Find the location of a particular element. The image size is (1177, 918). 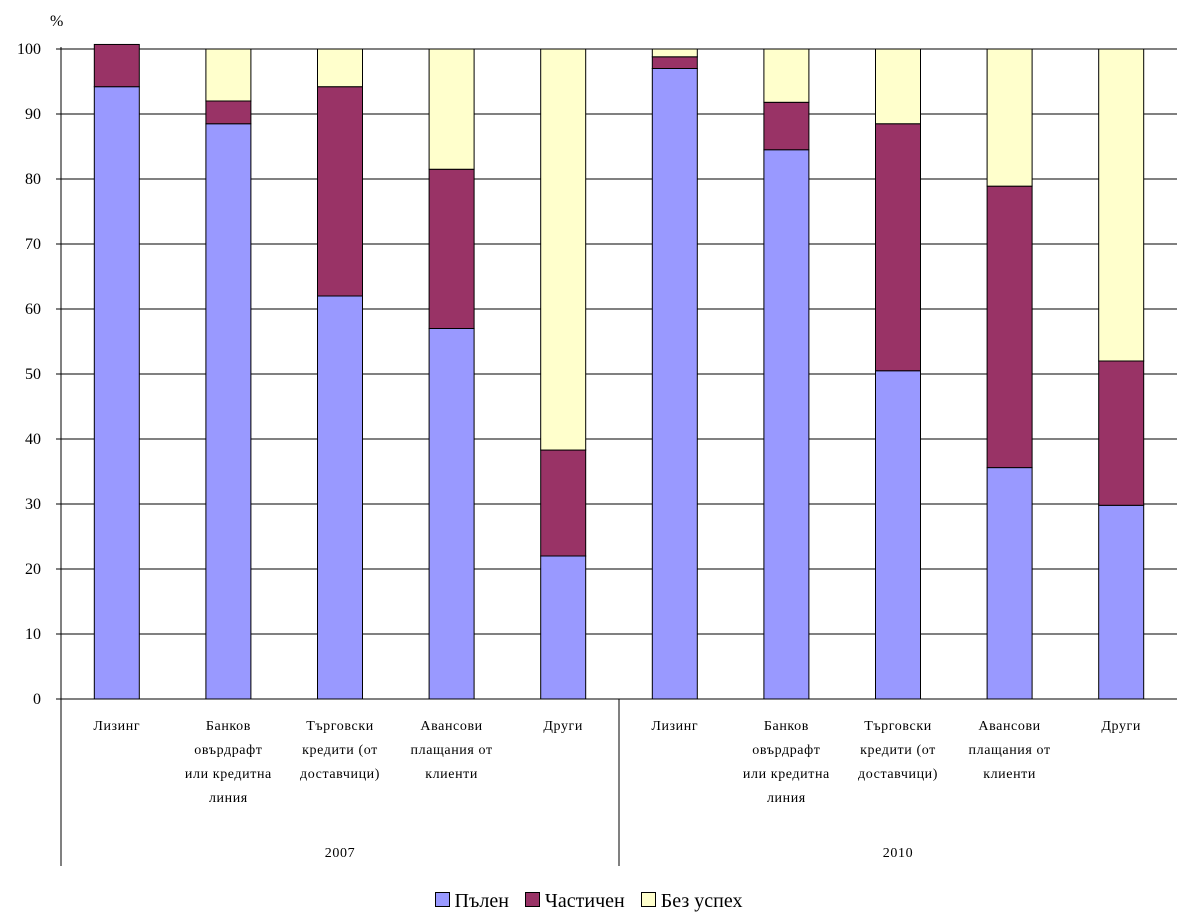

legend-label: Без успех is located at coordinates (701, 901).